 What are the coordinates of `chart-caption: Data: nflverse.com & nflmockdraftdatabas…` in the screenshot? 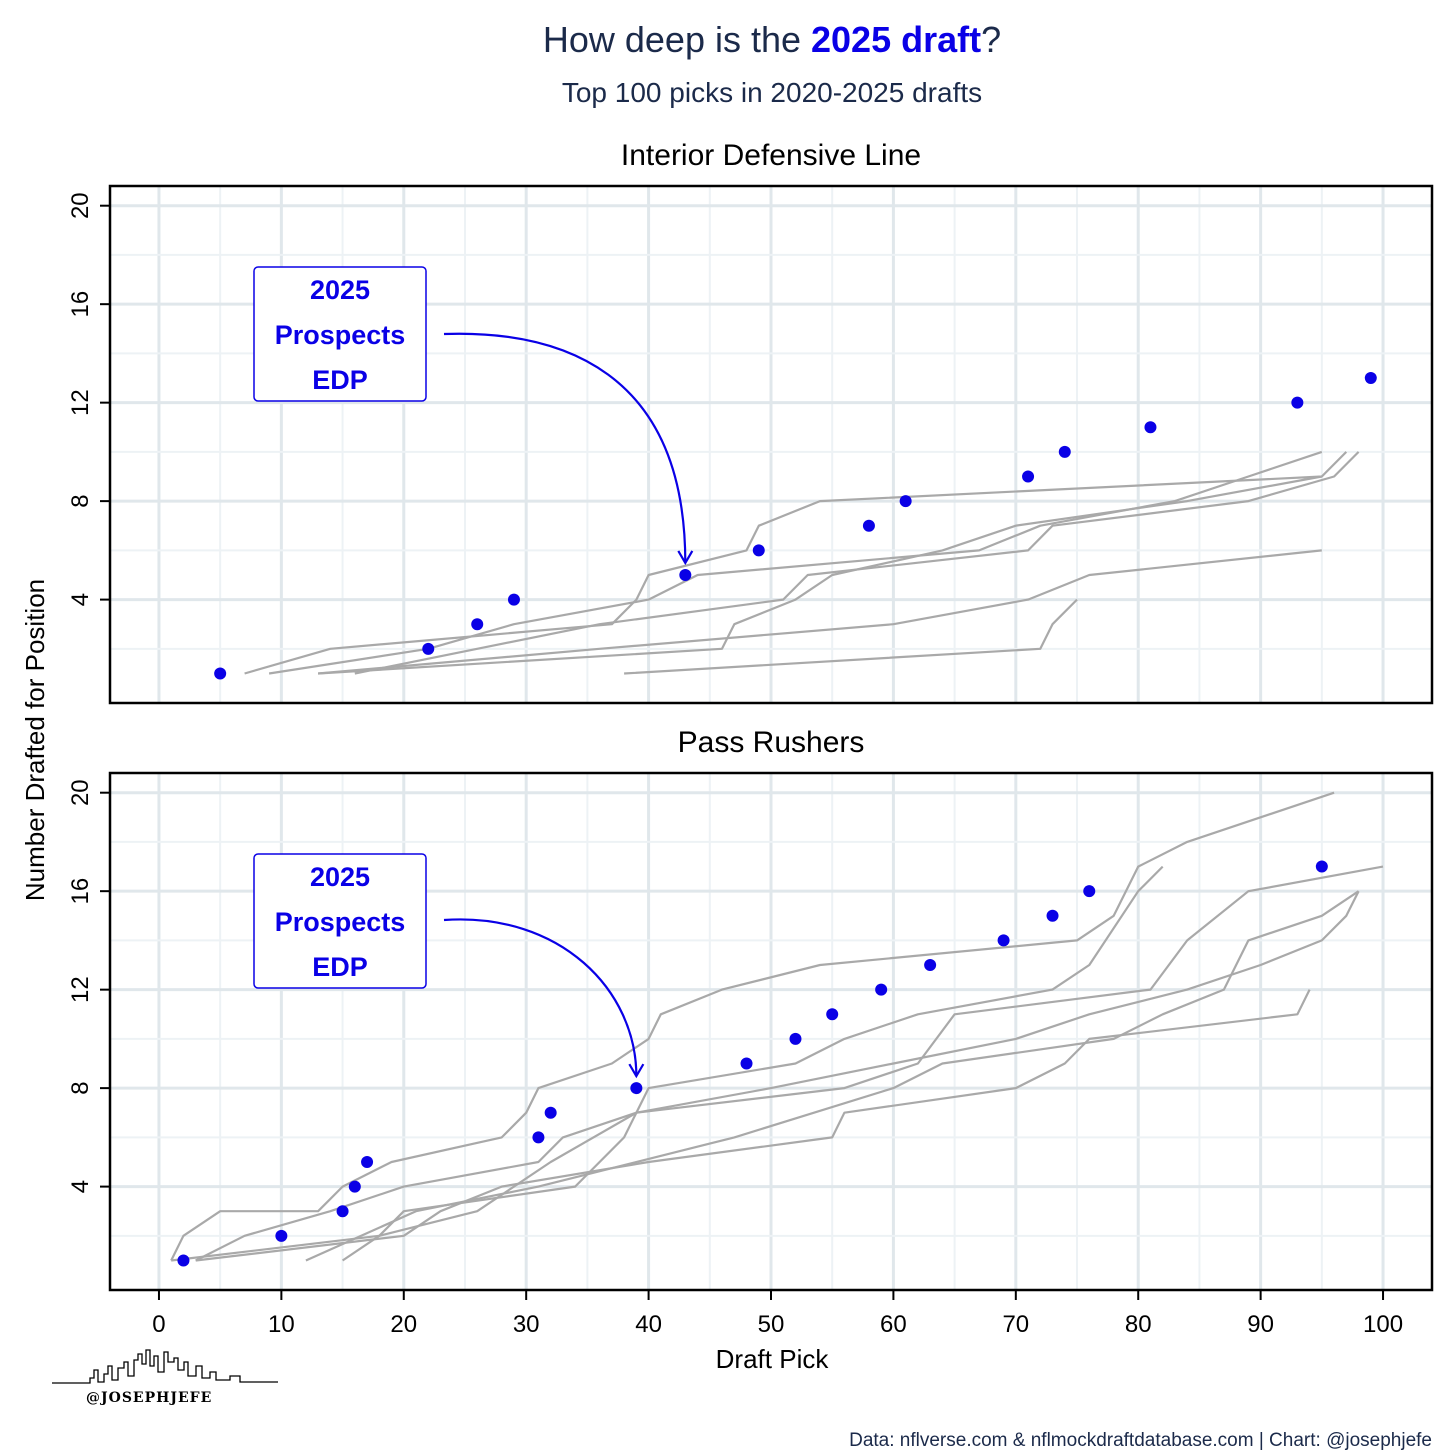 It's located at (1140, 1440).